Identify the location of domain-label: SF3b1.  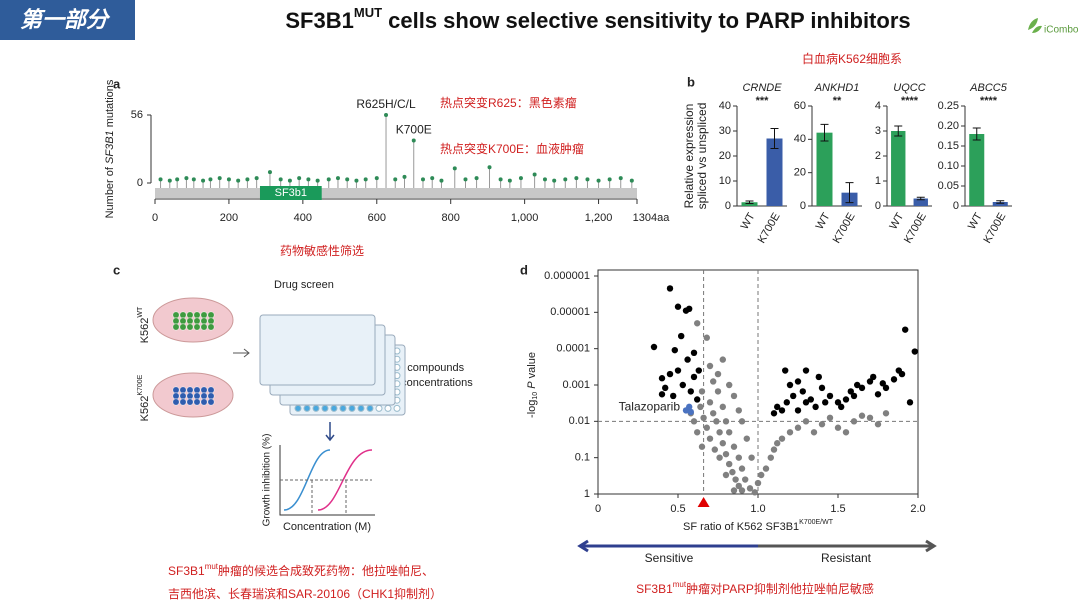
(291, 193).